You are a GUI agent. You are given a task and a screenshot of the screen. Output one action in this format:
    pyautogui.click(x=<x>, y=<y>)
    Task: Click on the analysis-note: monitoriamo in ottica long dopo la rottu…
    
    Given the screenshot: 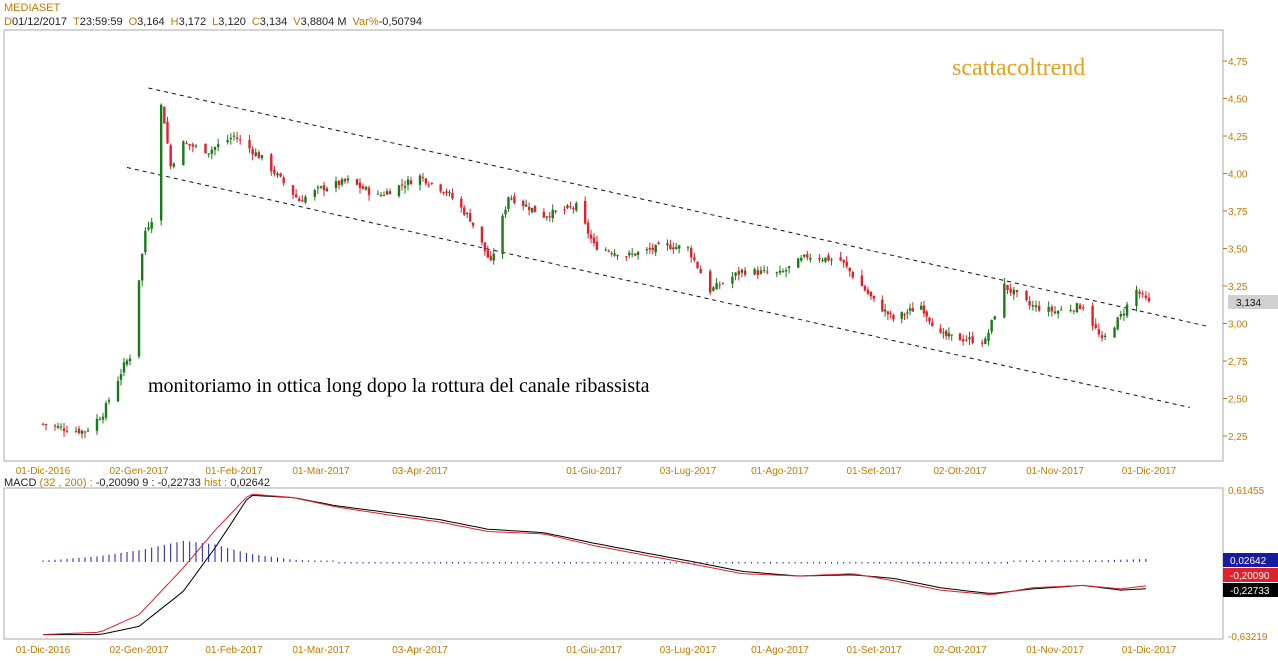 What is the action you would take?
    pyautogui.click(x=399, y=386)
    